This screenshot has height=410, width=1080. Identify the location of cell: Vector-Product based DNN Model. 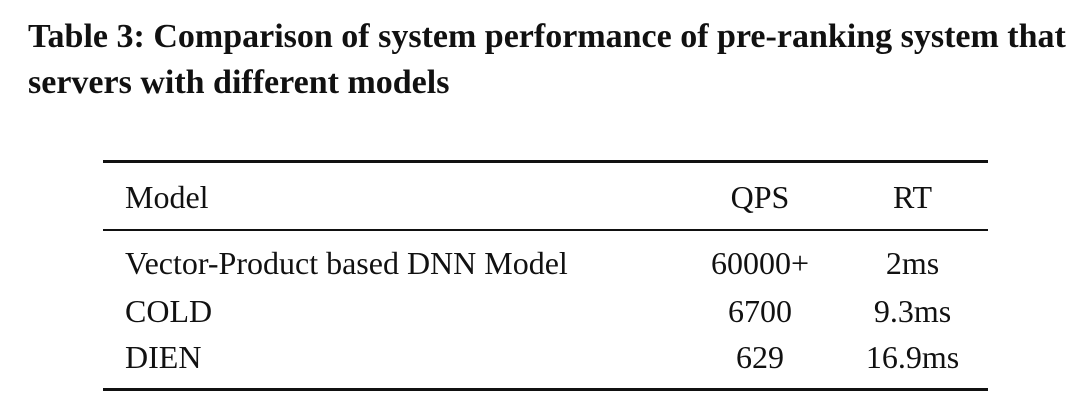
(346, 263).